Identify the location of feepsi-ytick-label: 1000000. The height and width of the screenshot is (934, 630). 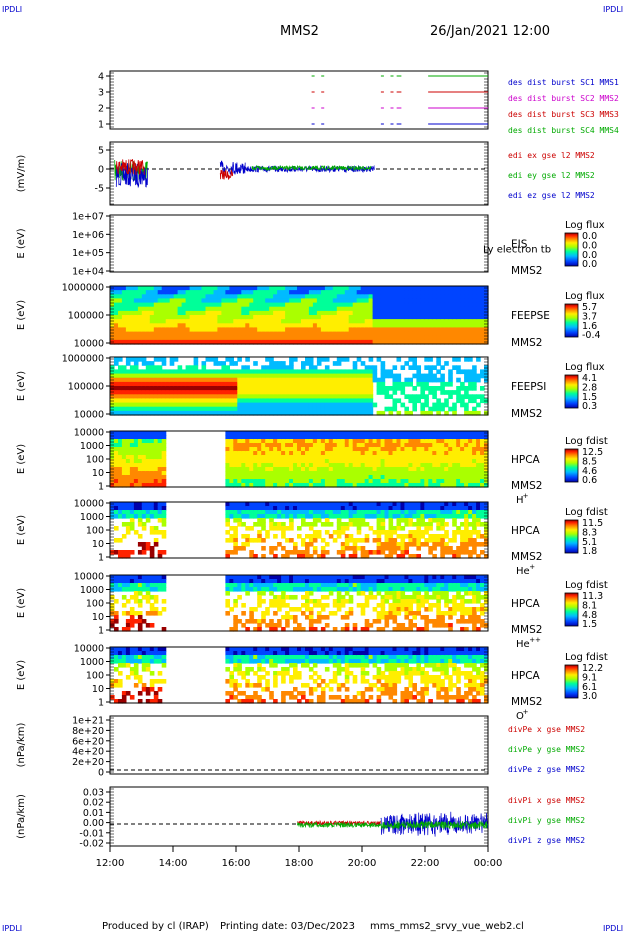
(83, 359).